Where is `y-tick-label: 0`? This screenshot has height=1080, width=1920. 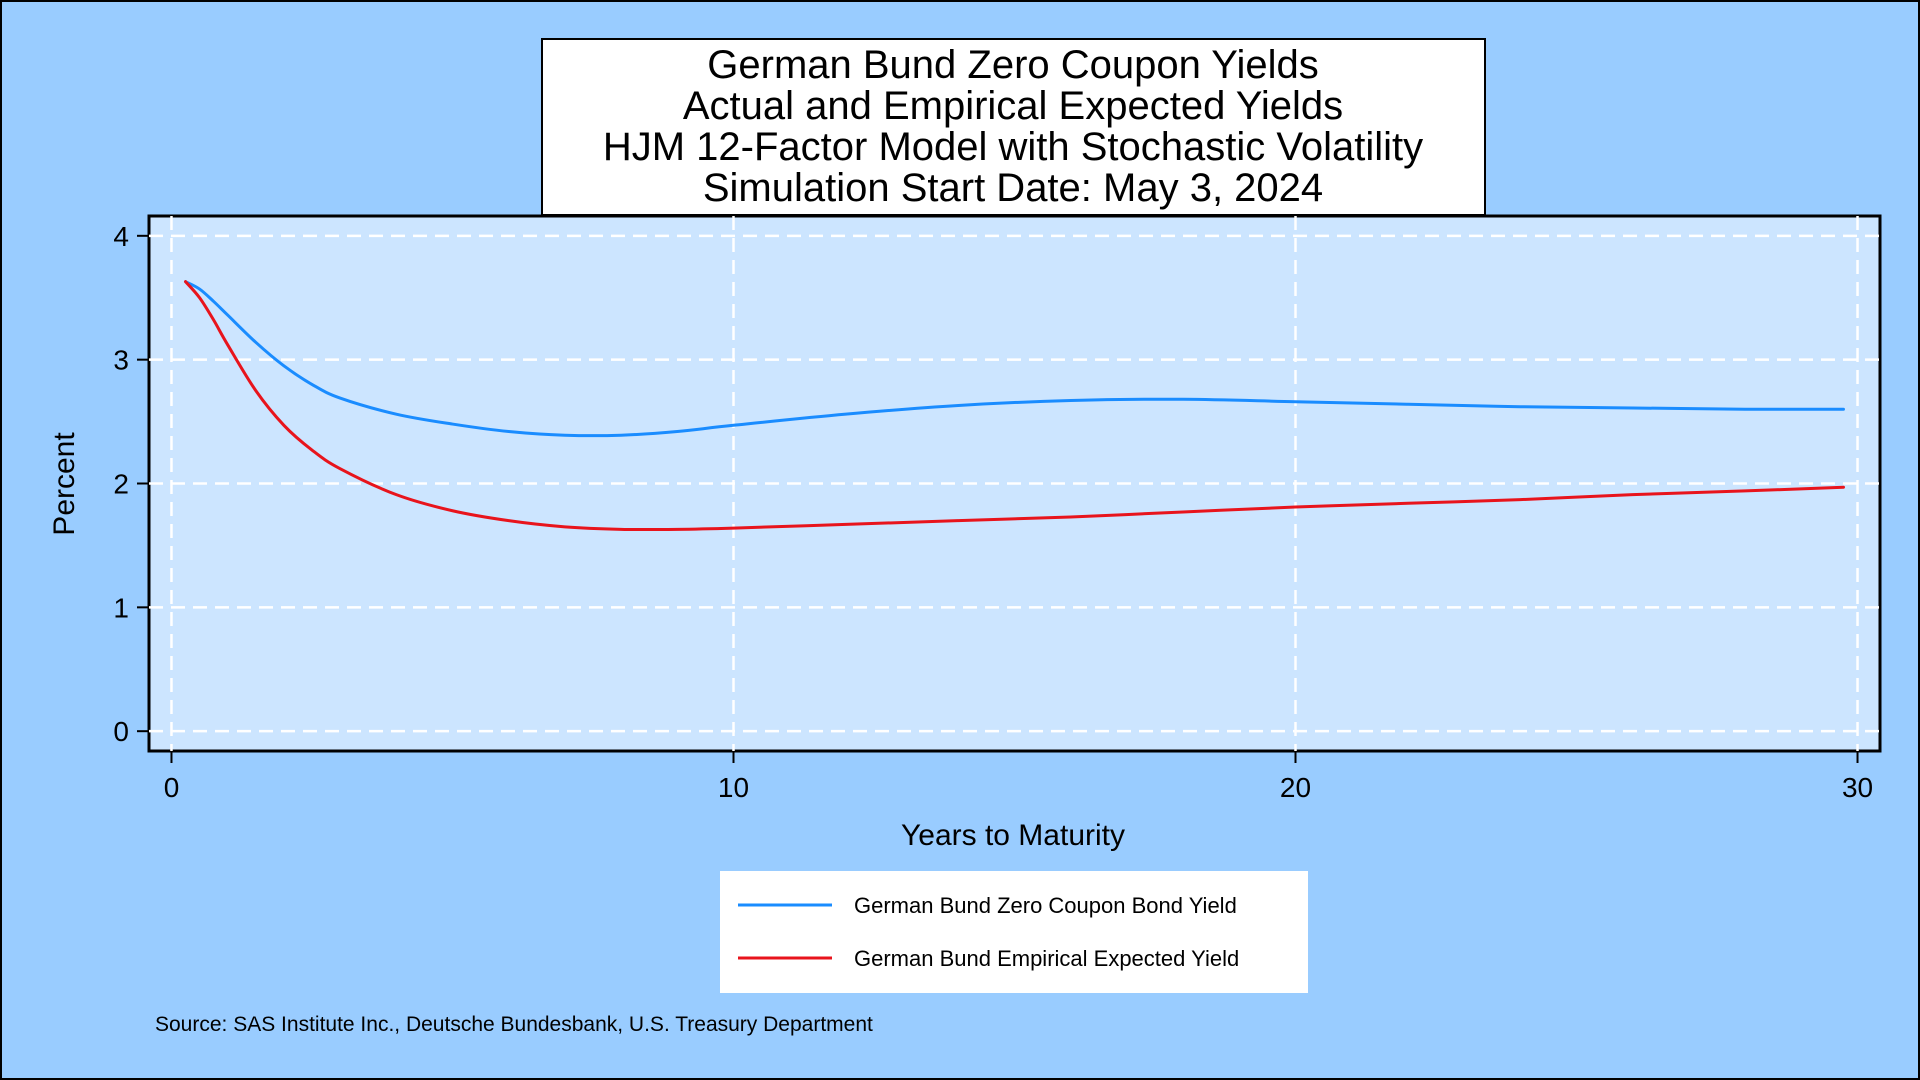 y-tick-label: 0 is located at coordinates (121, 731).